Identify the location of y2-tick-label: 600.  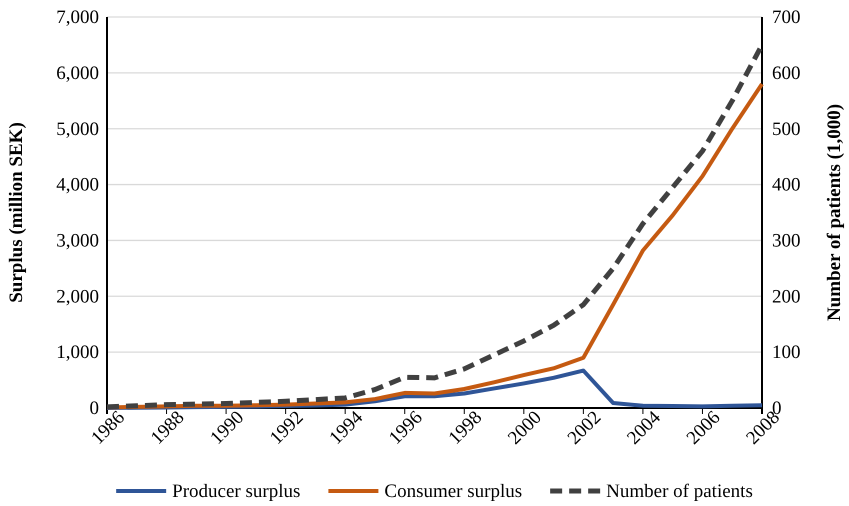
(786, 73).